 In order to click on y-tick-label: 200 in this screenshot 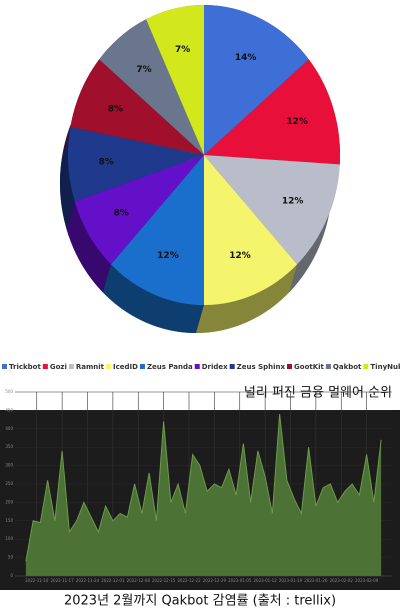, I will do `click(9, 501)`.